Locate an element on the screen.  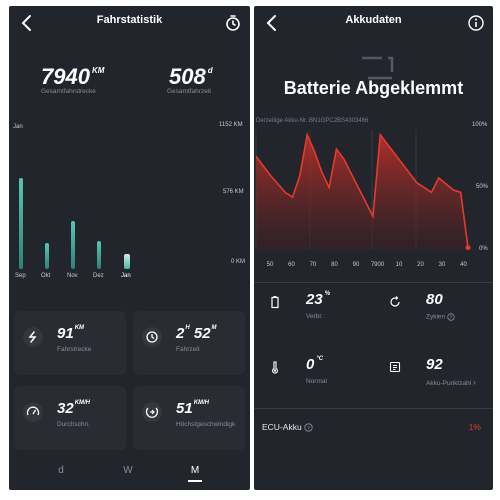
stat-value: 23% is located at coordinates (318, 299).